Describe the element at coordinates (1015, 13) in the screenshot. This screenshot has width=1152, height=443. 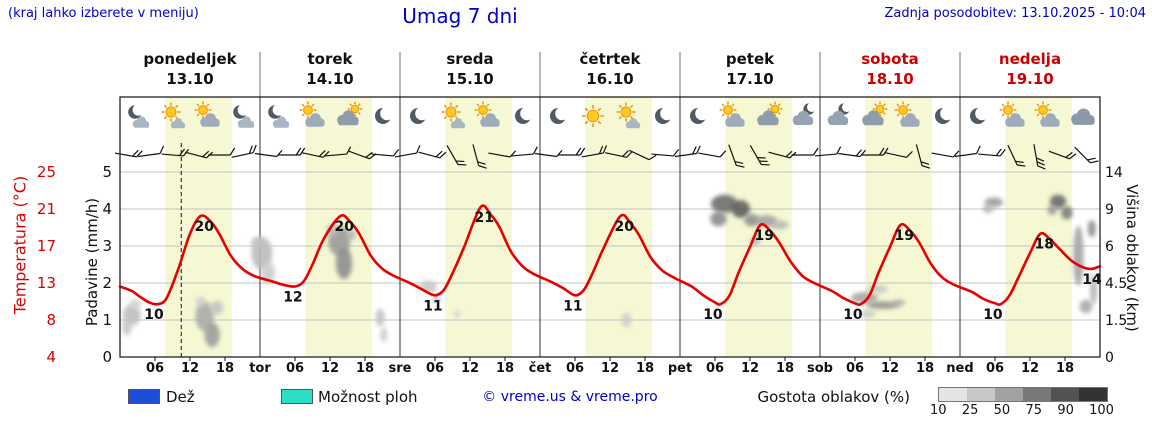
I see `last-updated: Zadnja posodobitev: 13.10.2025 - 10:04` at that location.